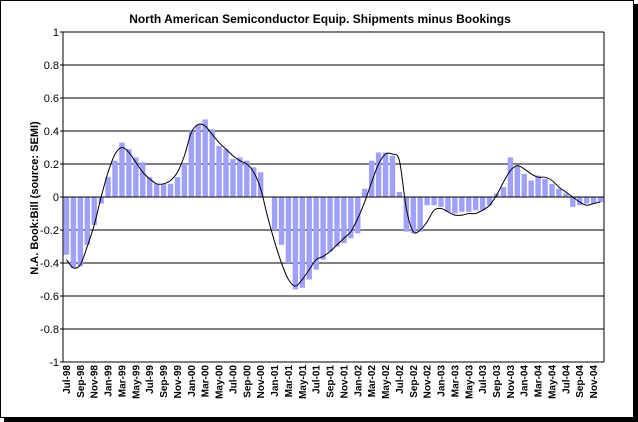  Describe the element at coordinates (49, 330) in the screenshot. I see `y-tick-label: -0.8` at that location.